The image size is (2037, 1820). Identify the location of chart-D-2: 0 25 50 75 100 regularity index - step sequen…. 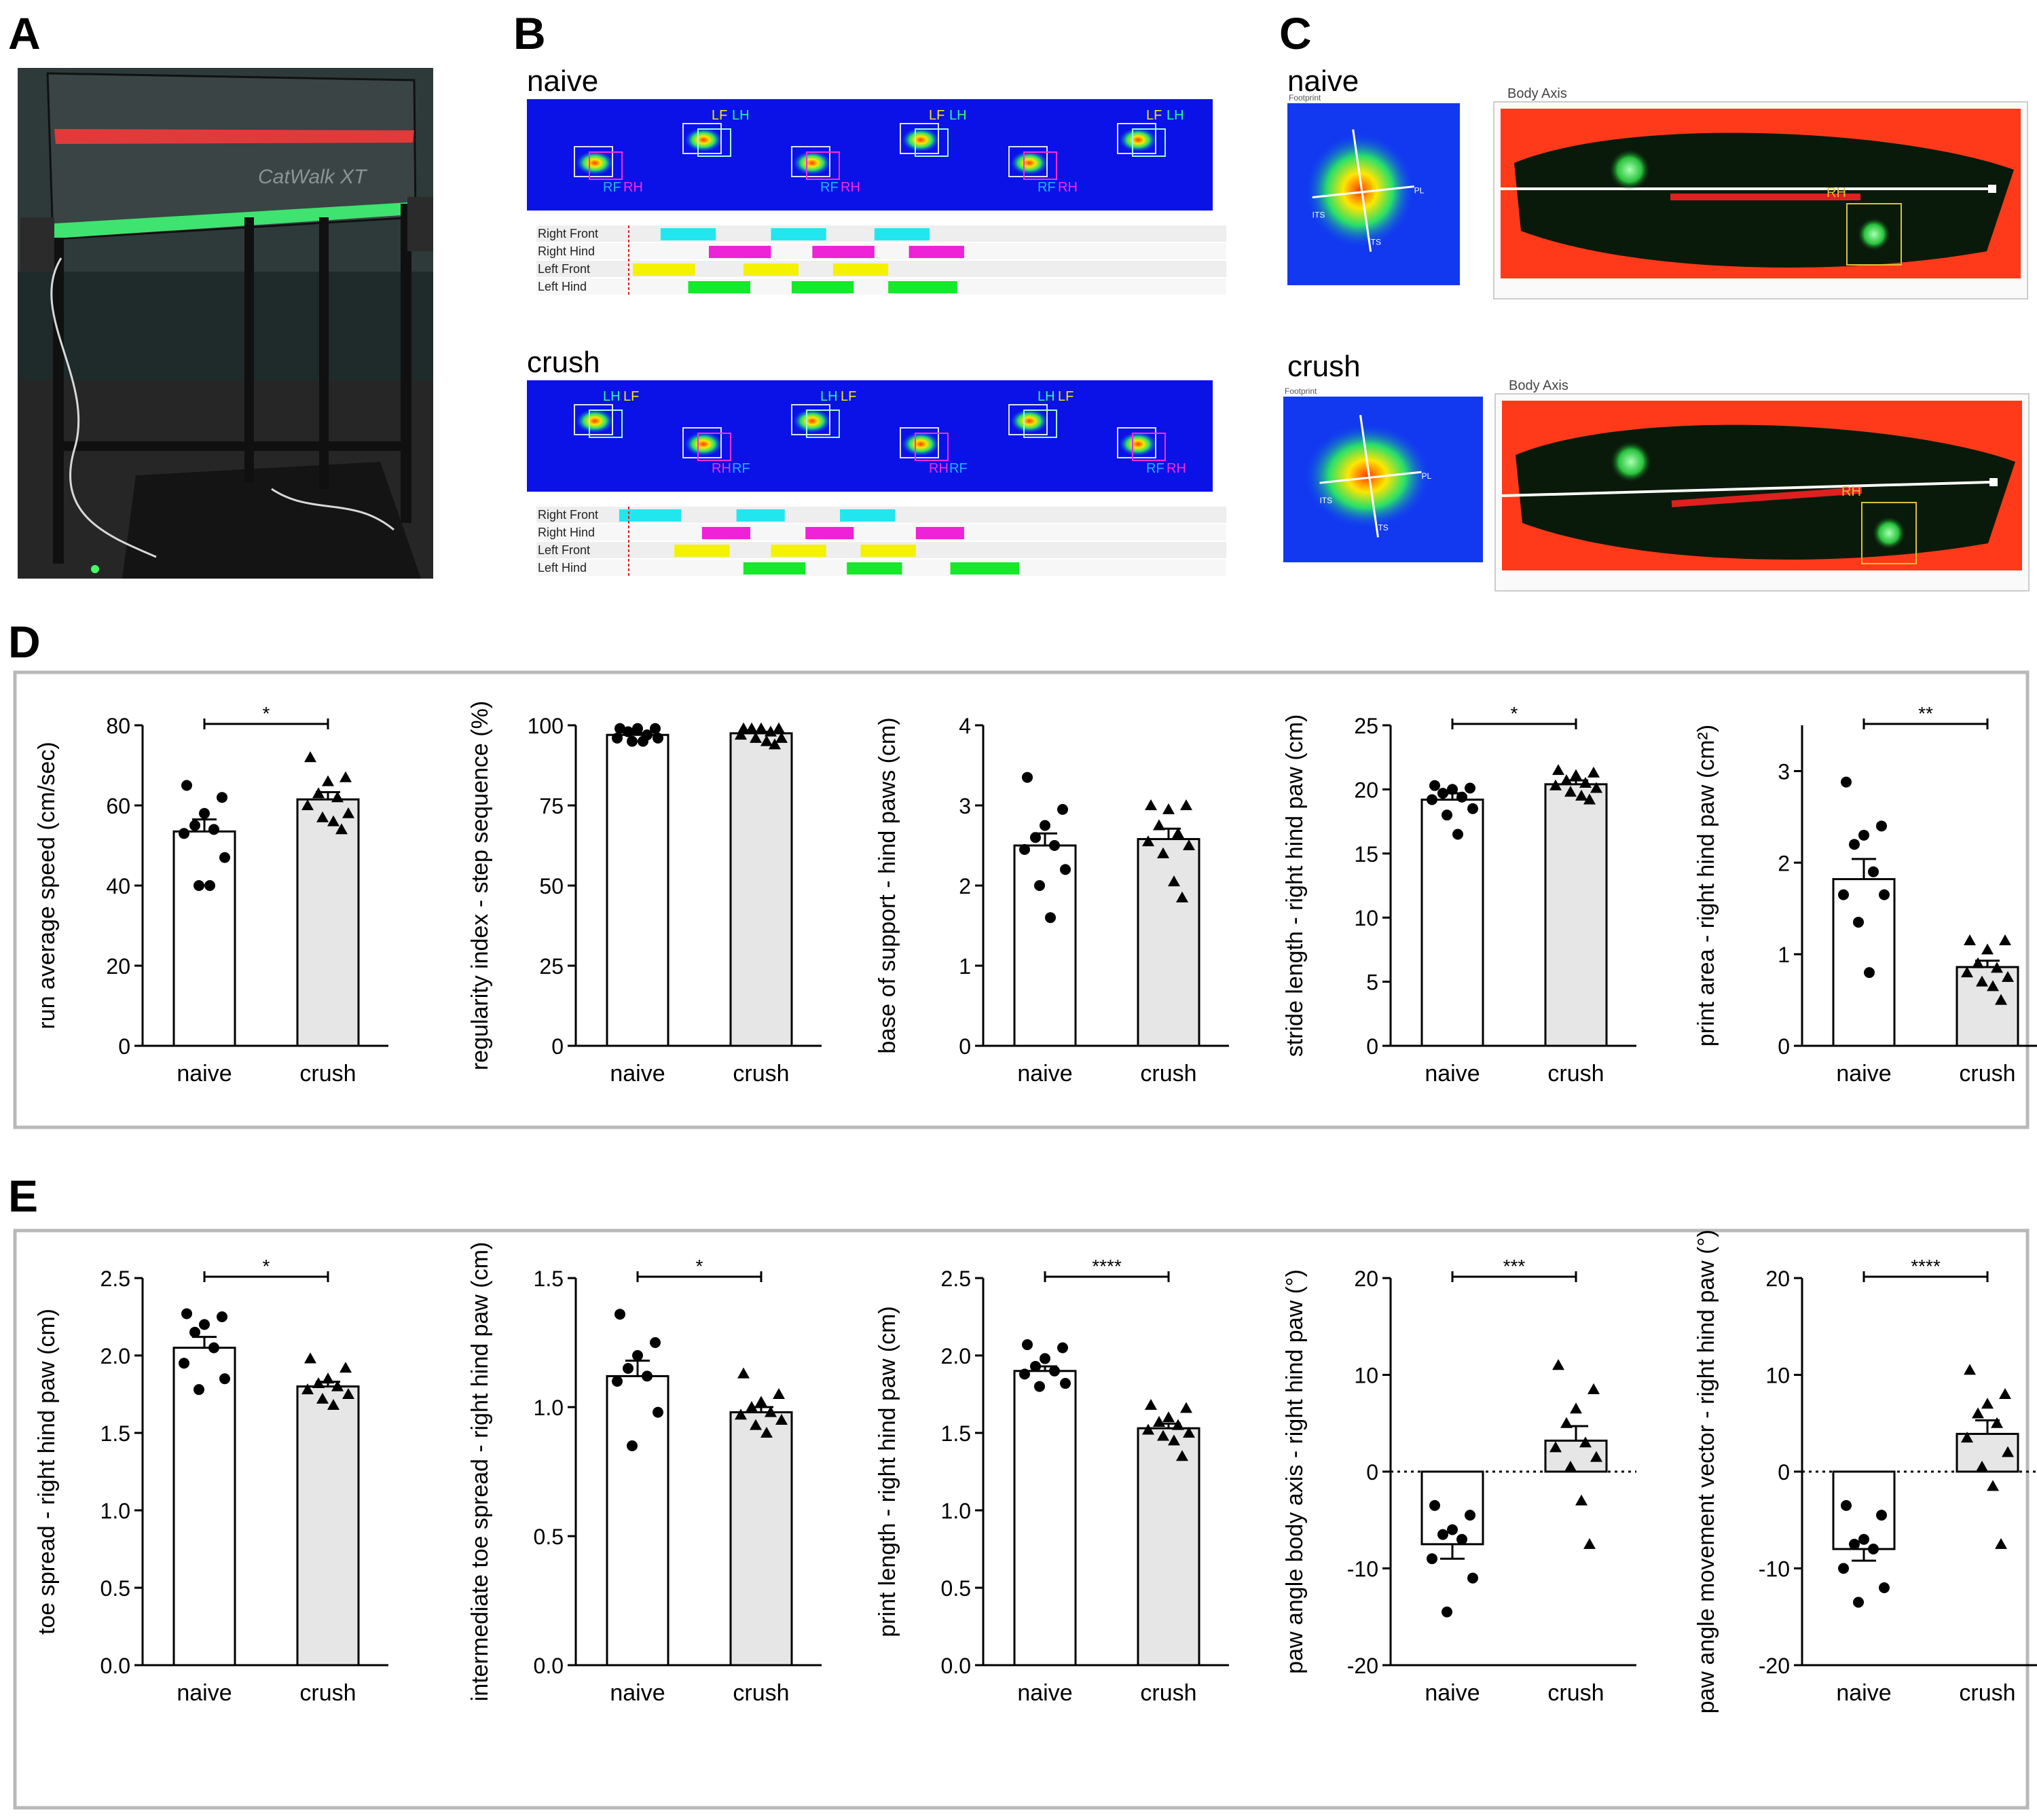
(645, 894).